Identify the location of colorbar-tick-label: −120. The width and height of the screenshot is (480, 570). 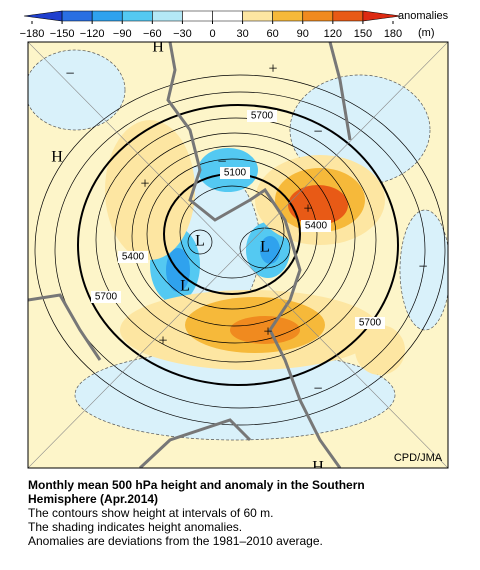
(92, 34).